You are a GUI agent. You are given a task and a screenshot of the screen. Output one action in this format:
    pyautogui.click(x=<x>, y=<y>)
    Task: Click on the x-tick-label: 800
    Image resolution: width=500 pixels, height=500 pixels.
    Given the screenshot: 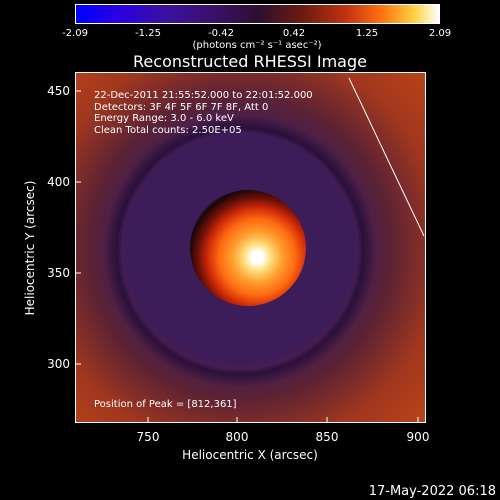 What is the action you would take?
    pyautogui.click(x=237, y=437)
    